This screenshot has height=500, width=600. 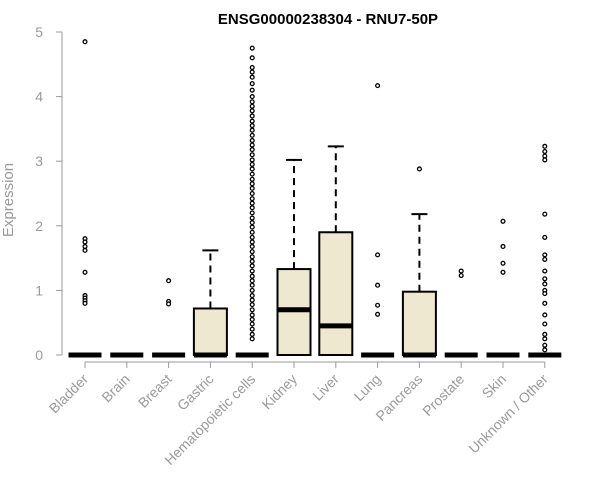 I want to click on box-kidney, so click(x=294, y=257).